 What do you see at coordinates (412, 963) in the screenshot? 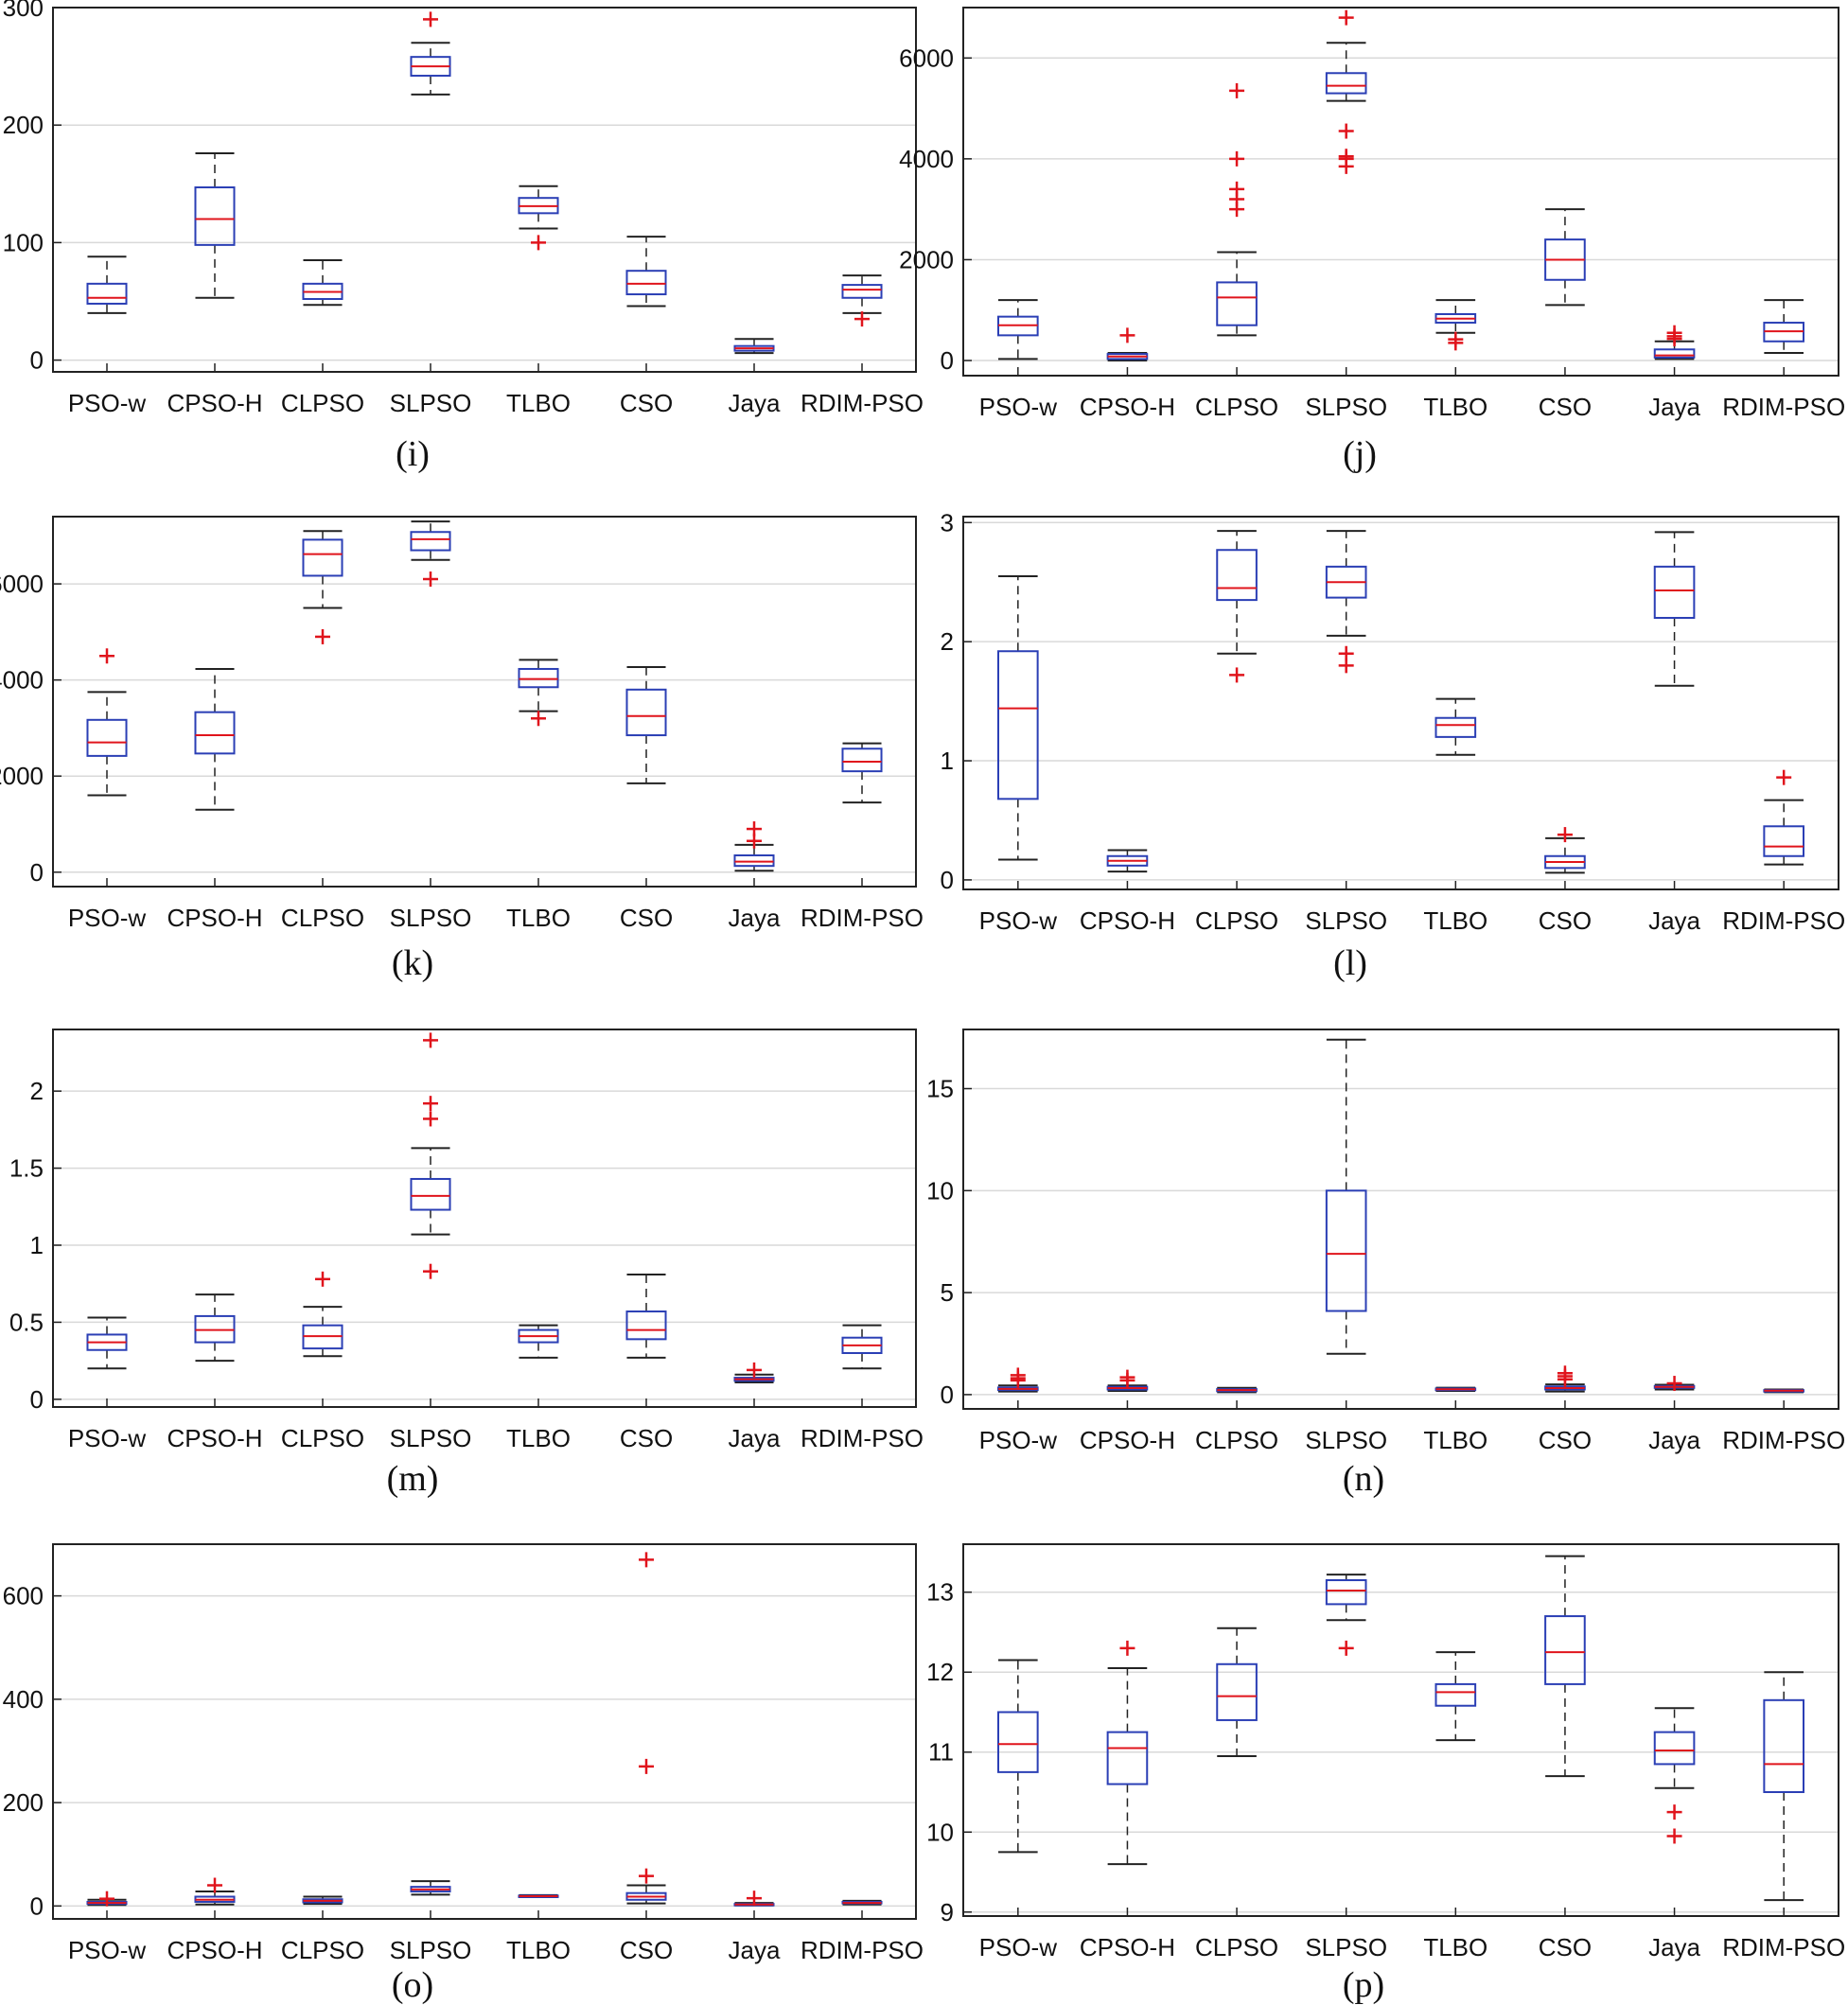
I see `panel-caption: (k)` at bounding box center [412, 963].